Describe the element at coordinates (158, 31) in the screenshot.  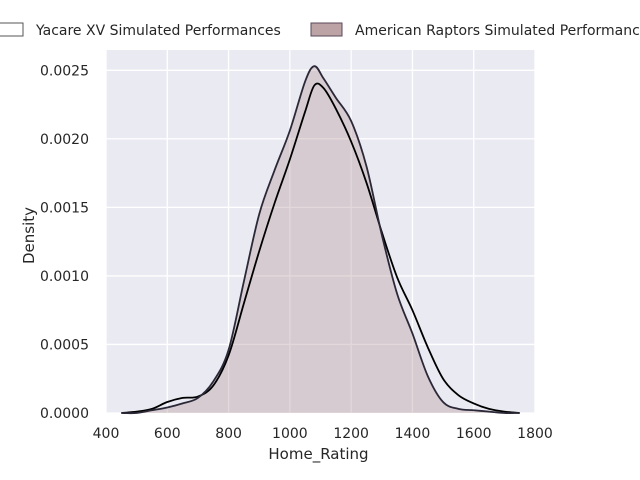
I see `legend-label: Yacare XV Simulated Performances` at that location.